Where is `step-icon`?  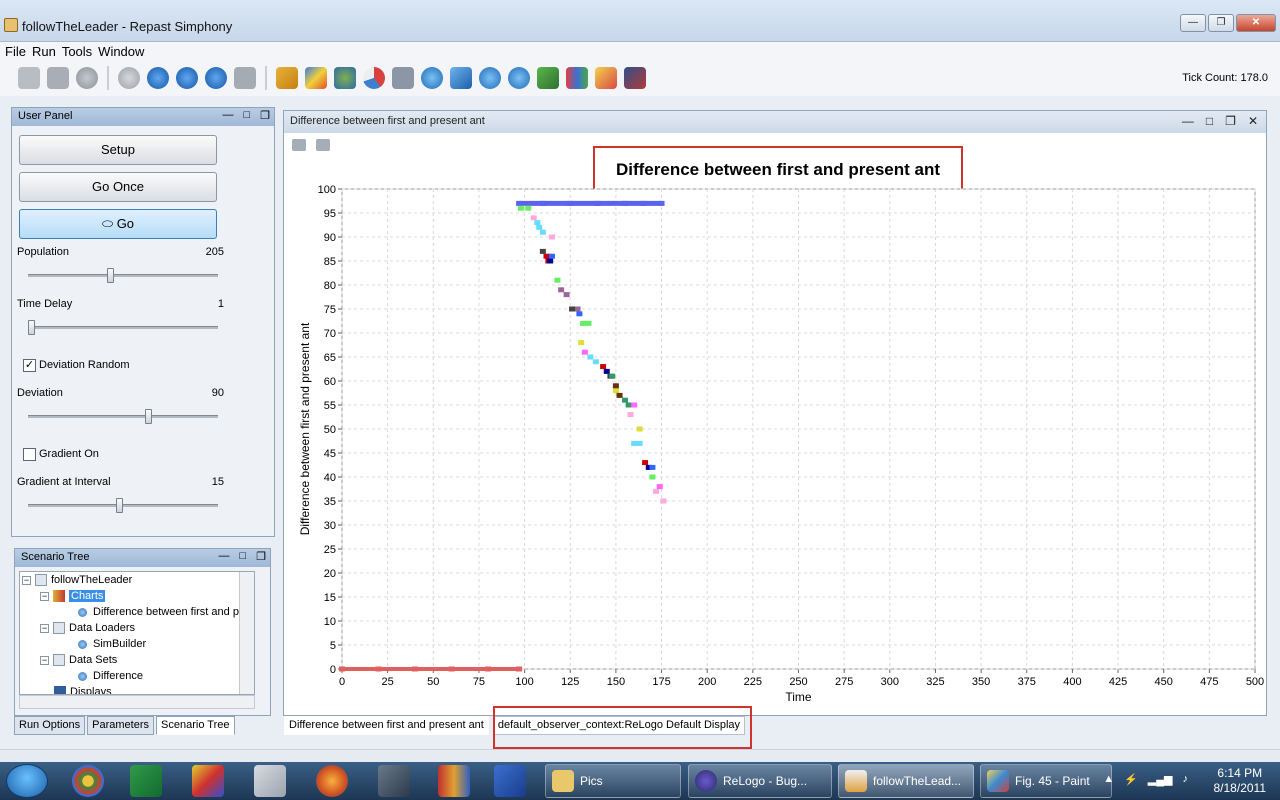 step-icon is located at coordinates (187, 78).